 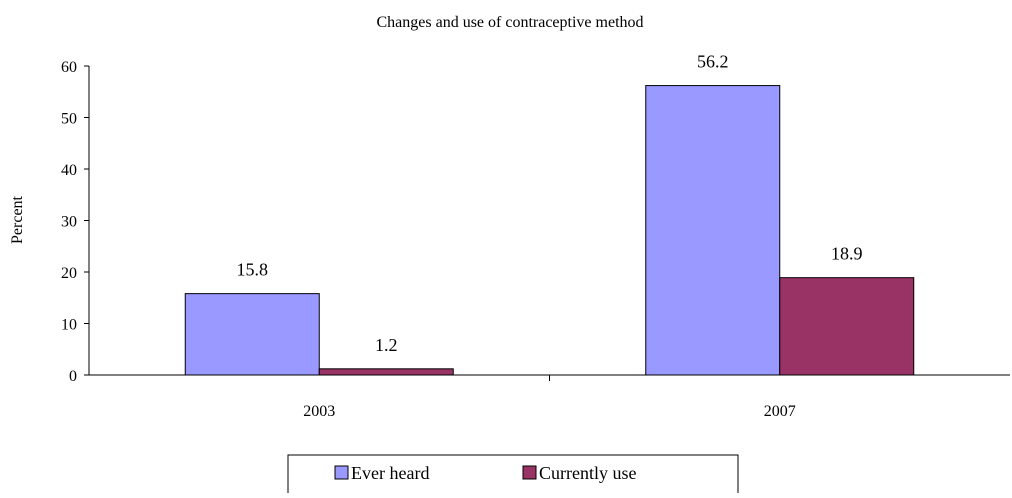 What do you see at coordinates (73, 376) in the screenshot?
I see `y-tick-label: 0` at bounding box center [73, 376].